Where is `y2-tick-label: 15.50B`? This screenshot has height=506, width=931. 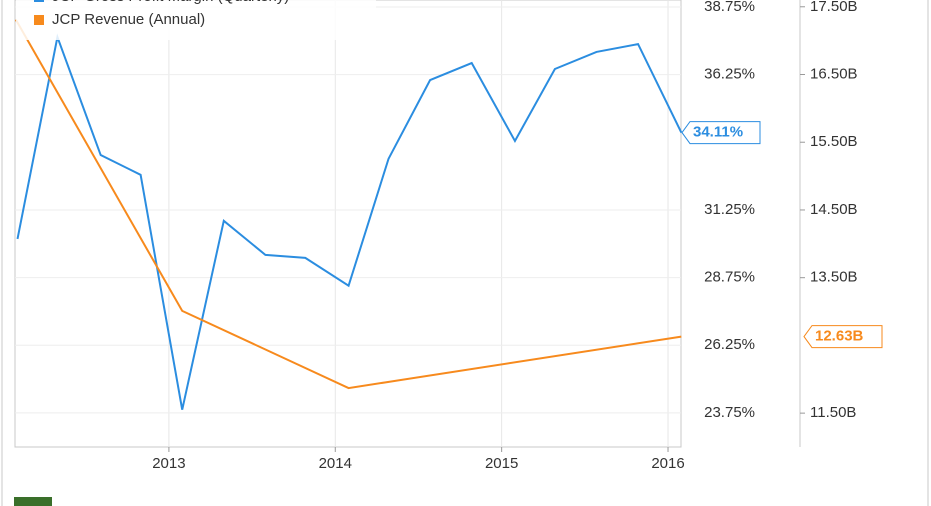 y2-tick-label: 15.50B is located at coordinates (834, 141).